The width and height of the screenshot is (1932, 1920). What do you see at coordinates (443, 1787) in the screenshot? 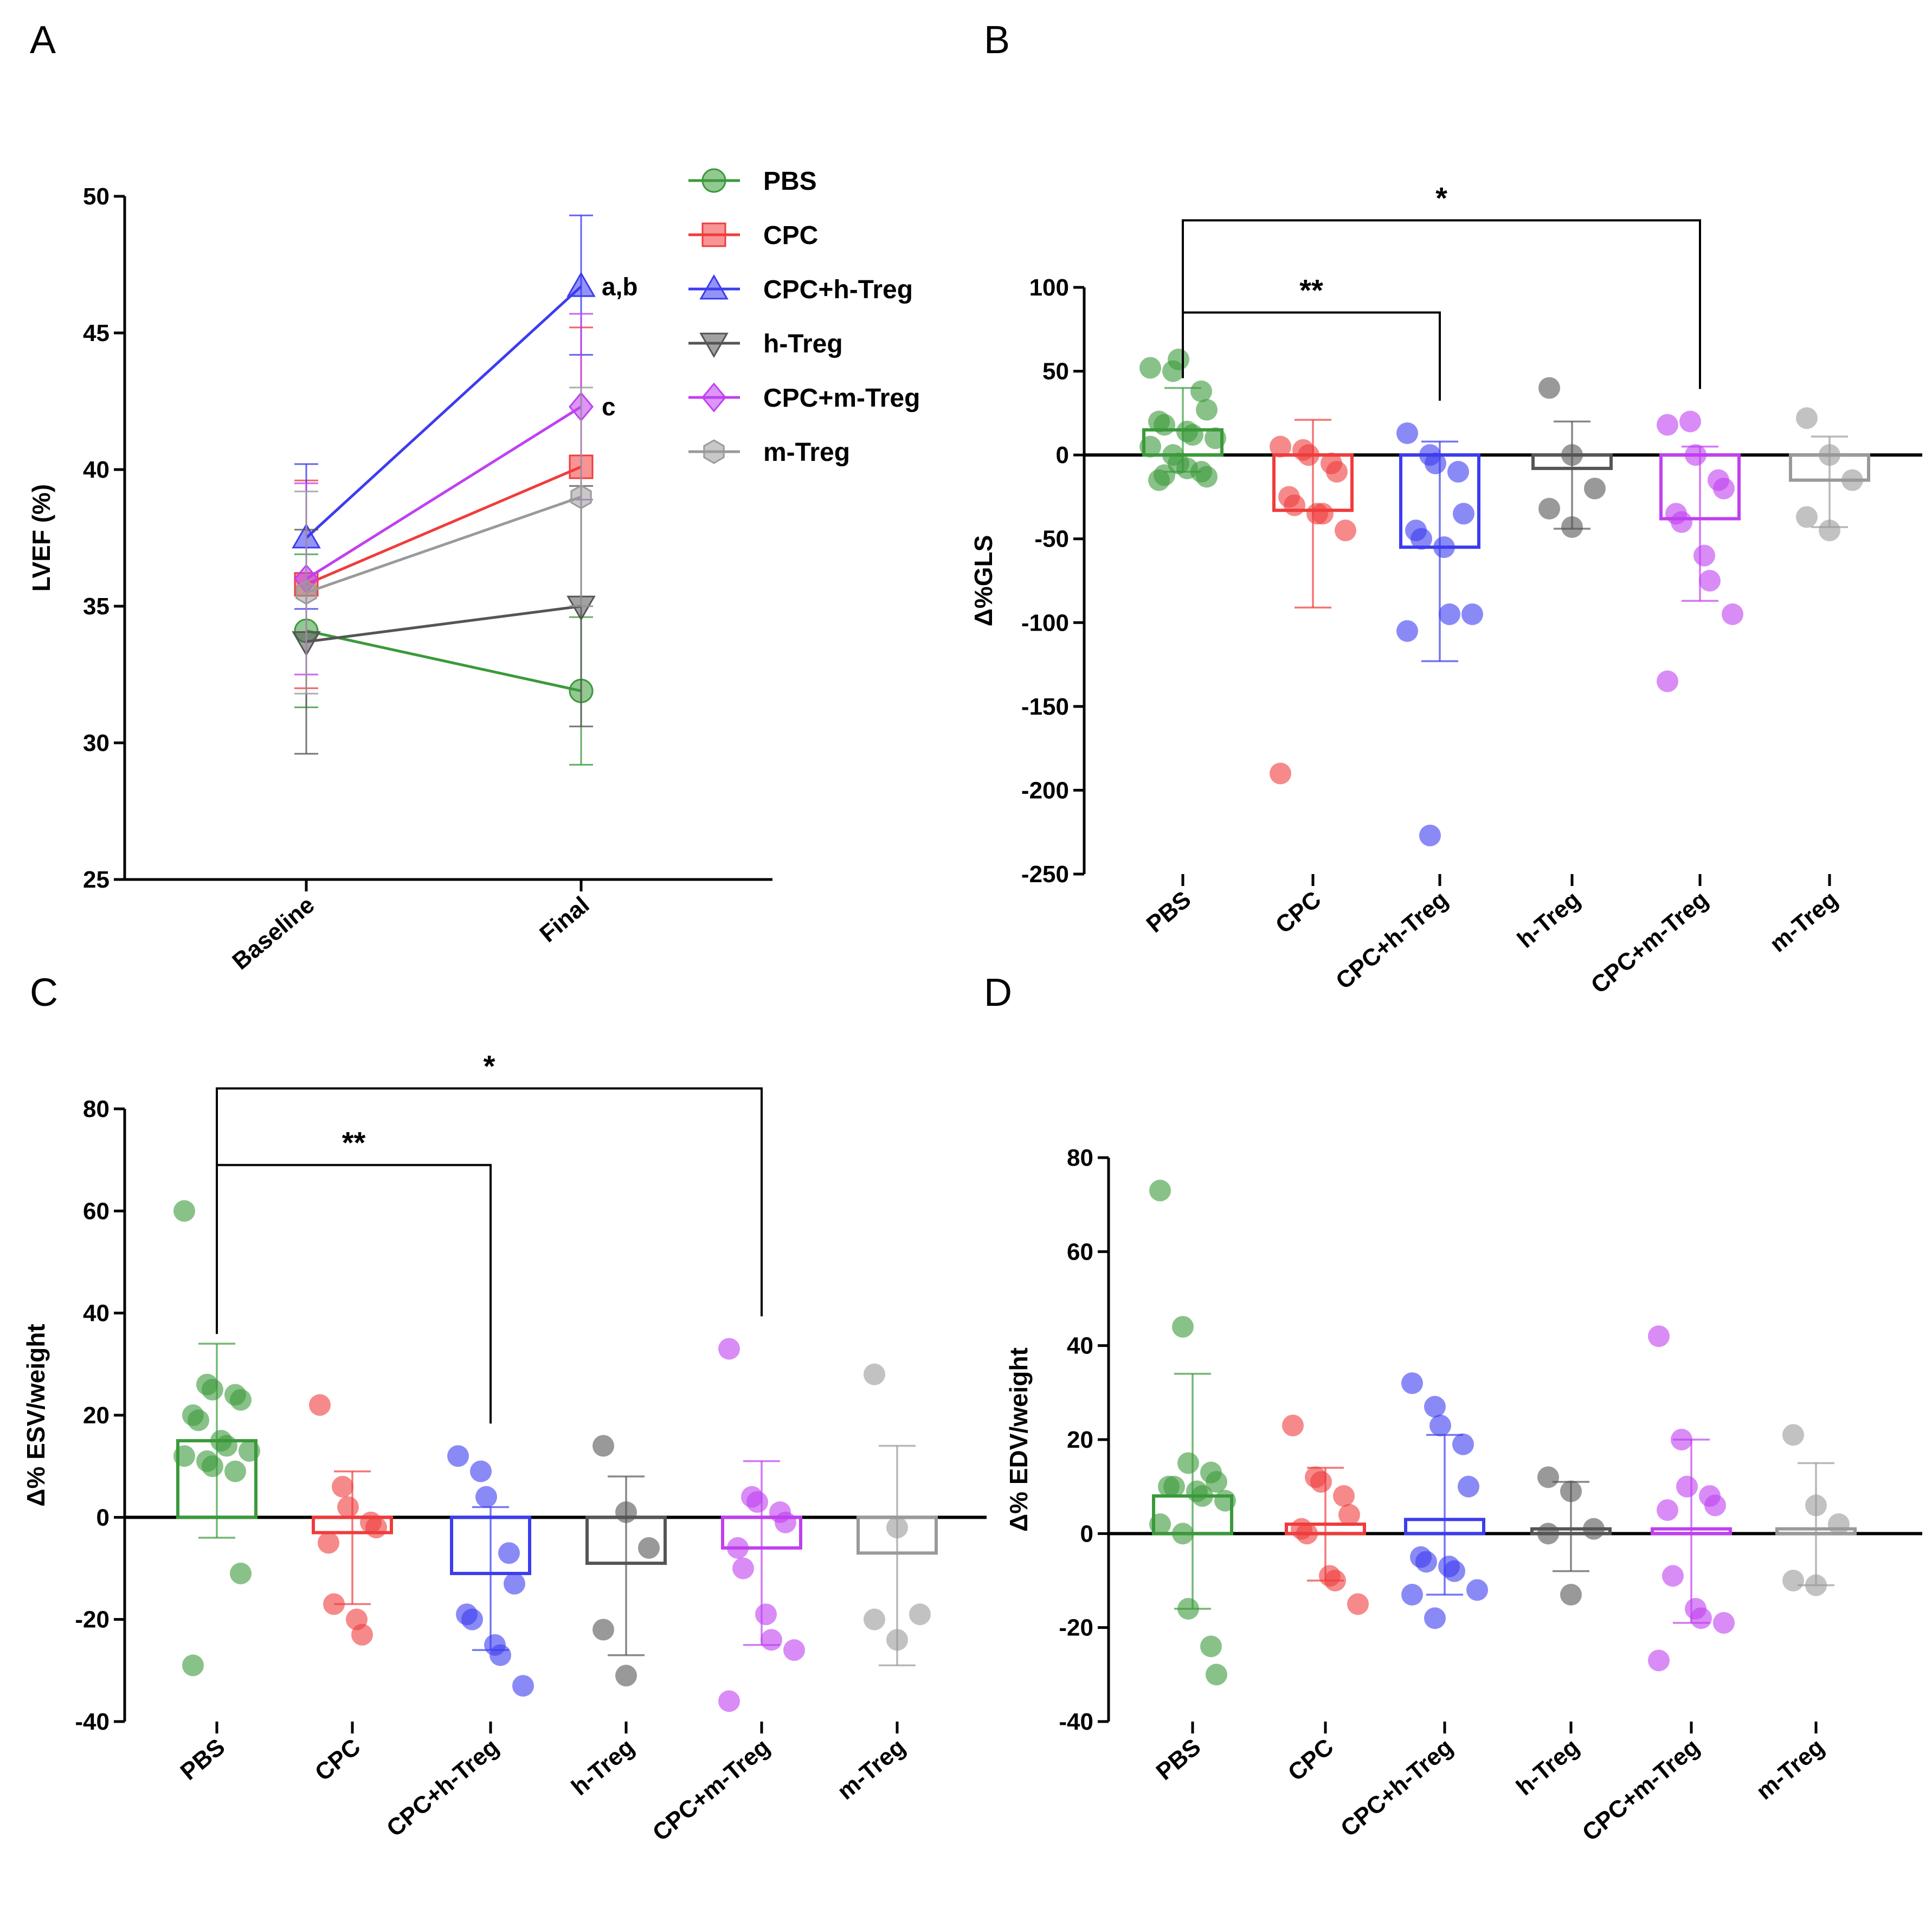
I see `x-tick-label: CPC+h-Treg` at bounding box center [443, 1787].